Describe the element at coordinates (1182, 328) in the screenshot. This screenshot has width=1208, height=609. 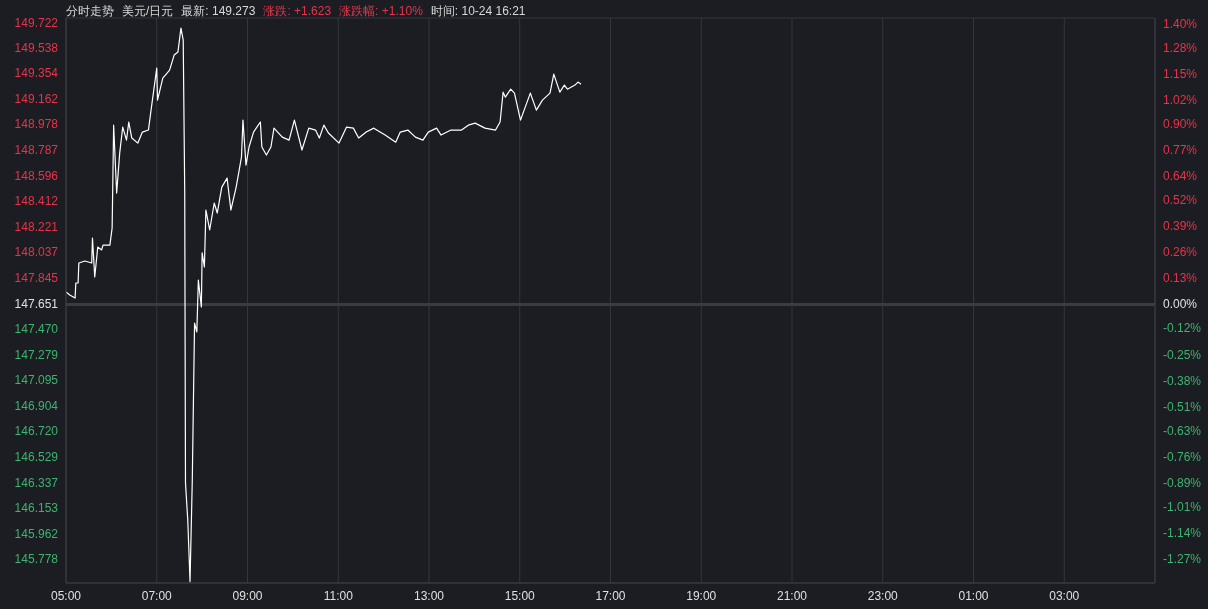
I see `y2-tick-label: -0.12%` at that location.